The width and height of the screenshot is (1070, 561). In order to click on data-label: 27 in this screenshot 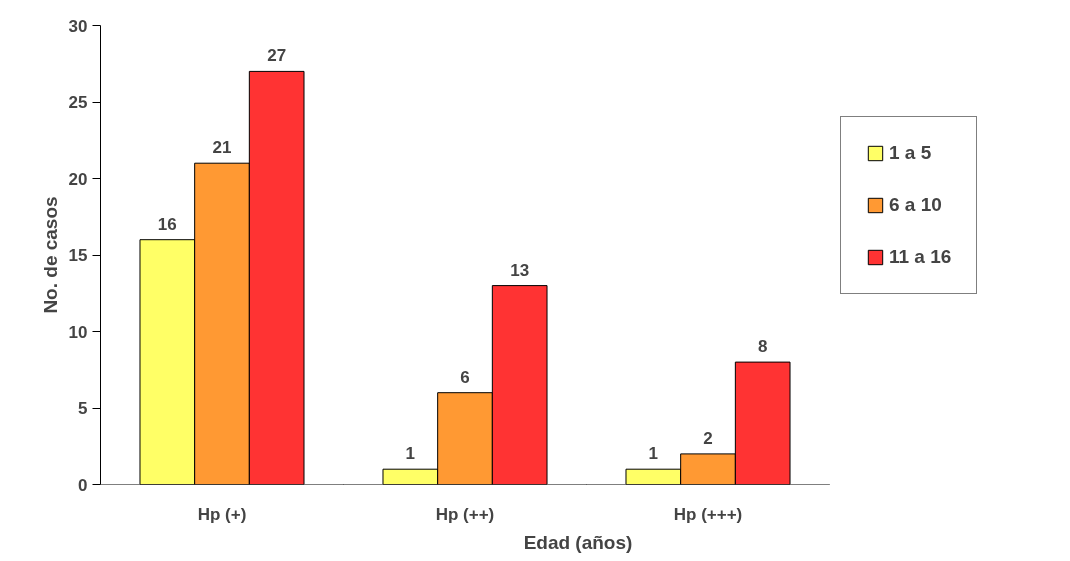, I will do `click(277, 56)`.